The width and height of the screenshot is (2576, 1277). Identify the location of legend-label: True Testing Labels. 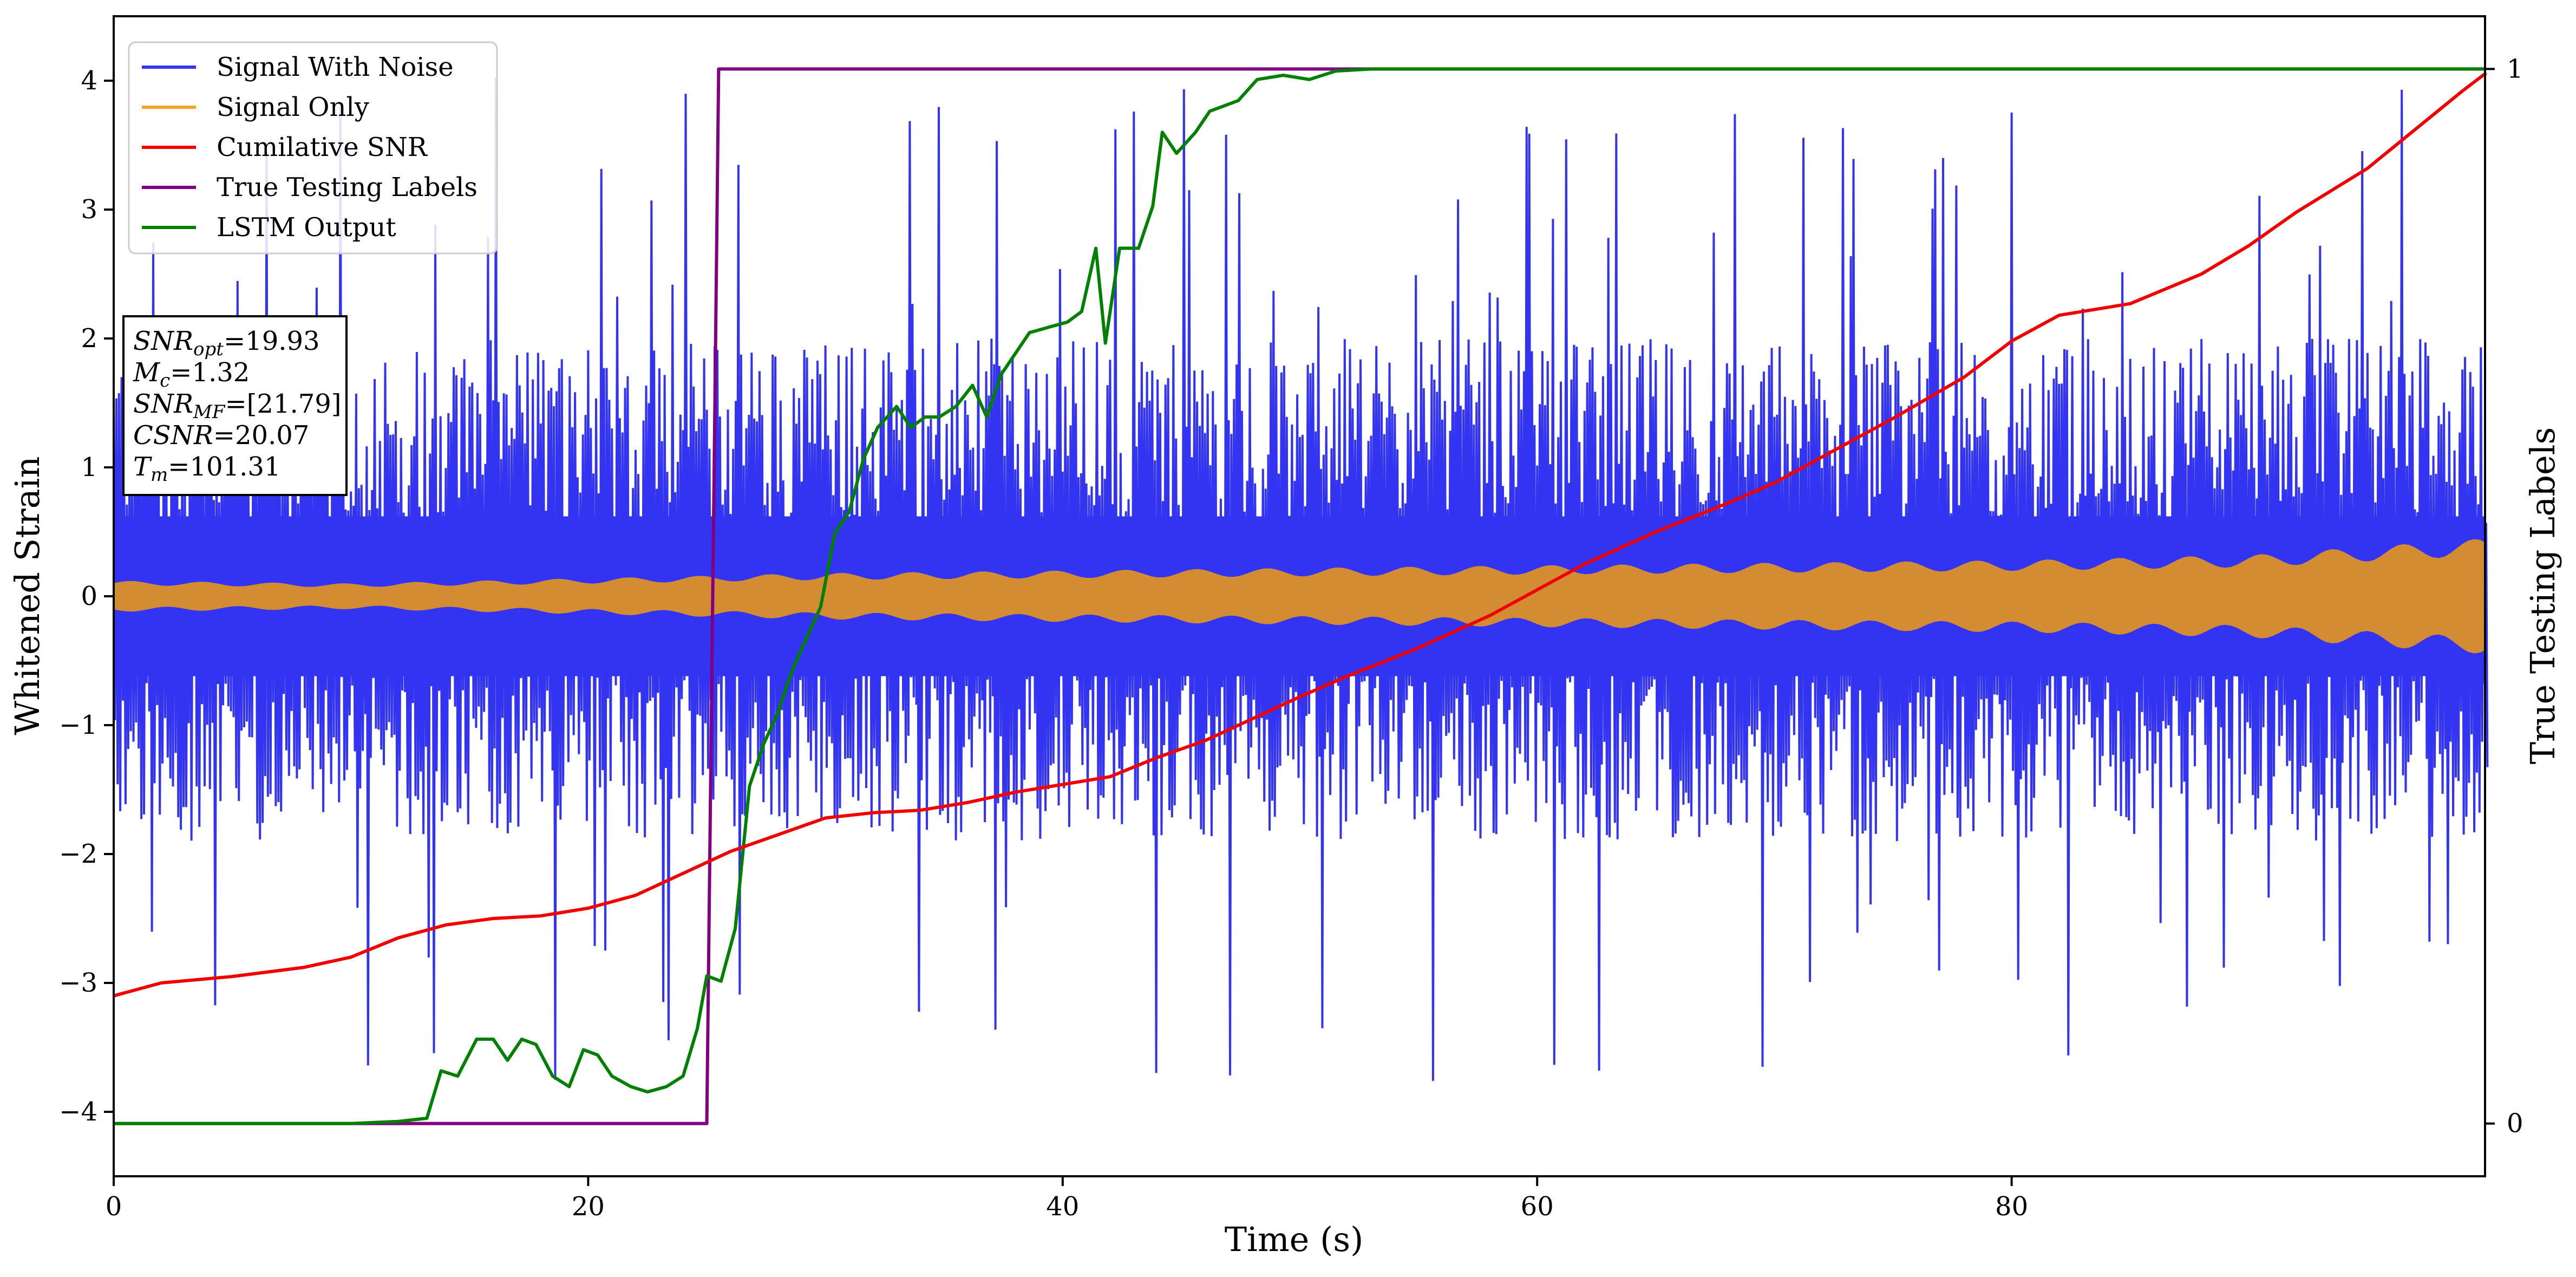
(347, 187).